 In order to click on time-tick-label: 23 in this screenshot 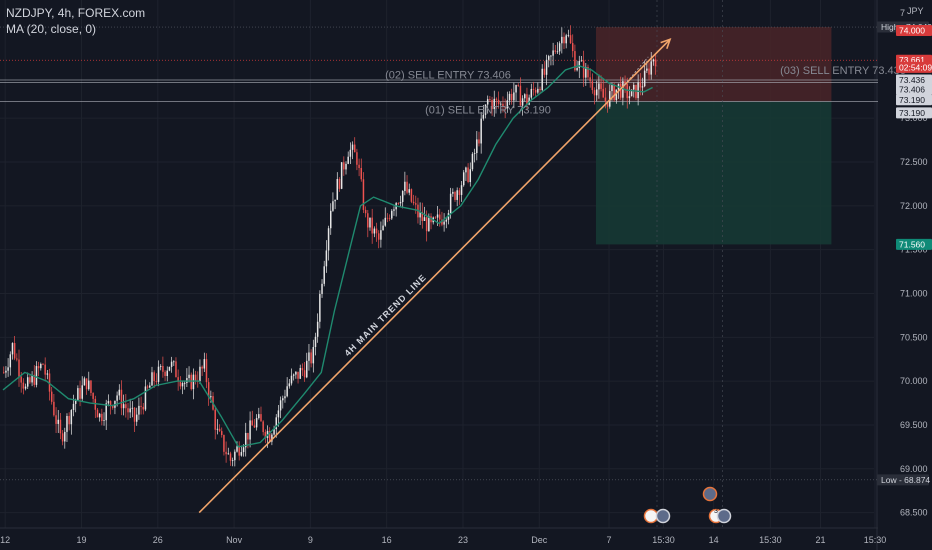, I will do `click(463, 540)`.